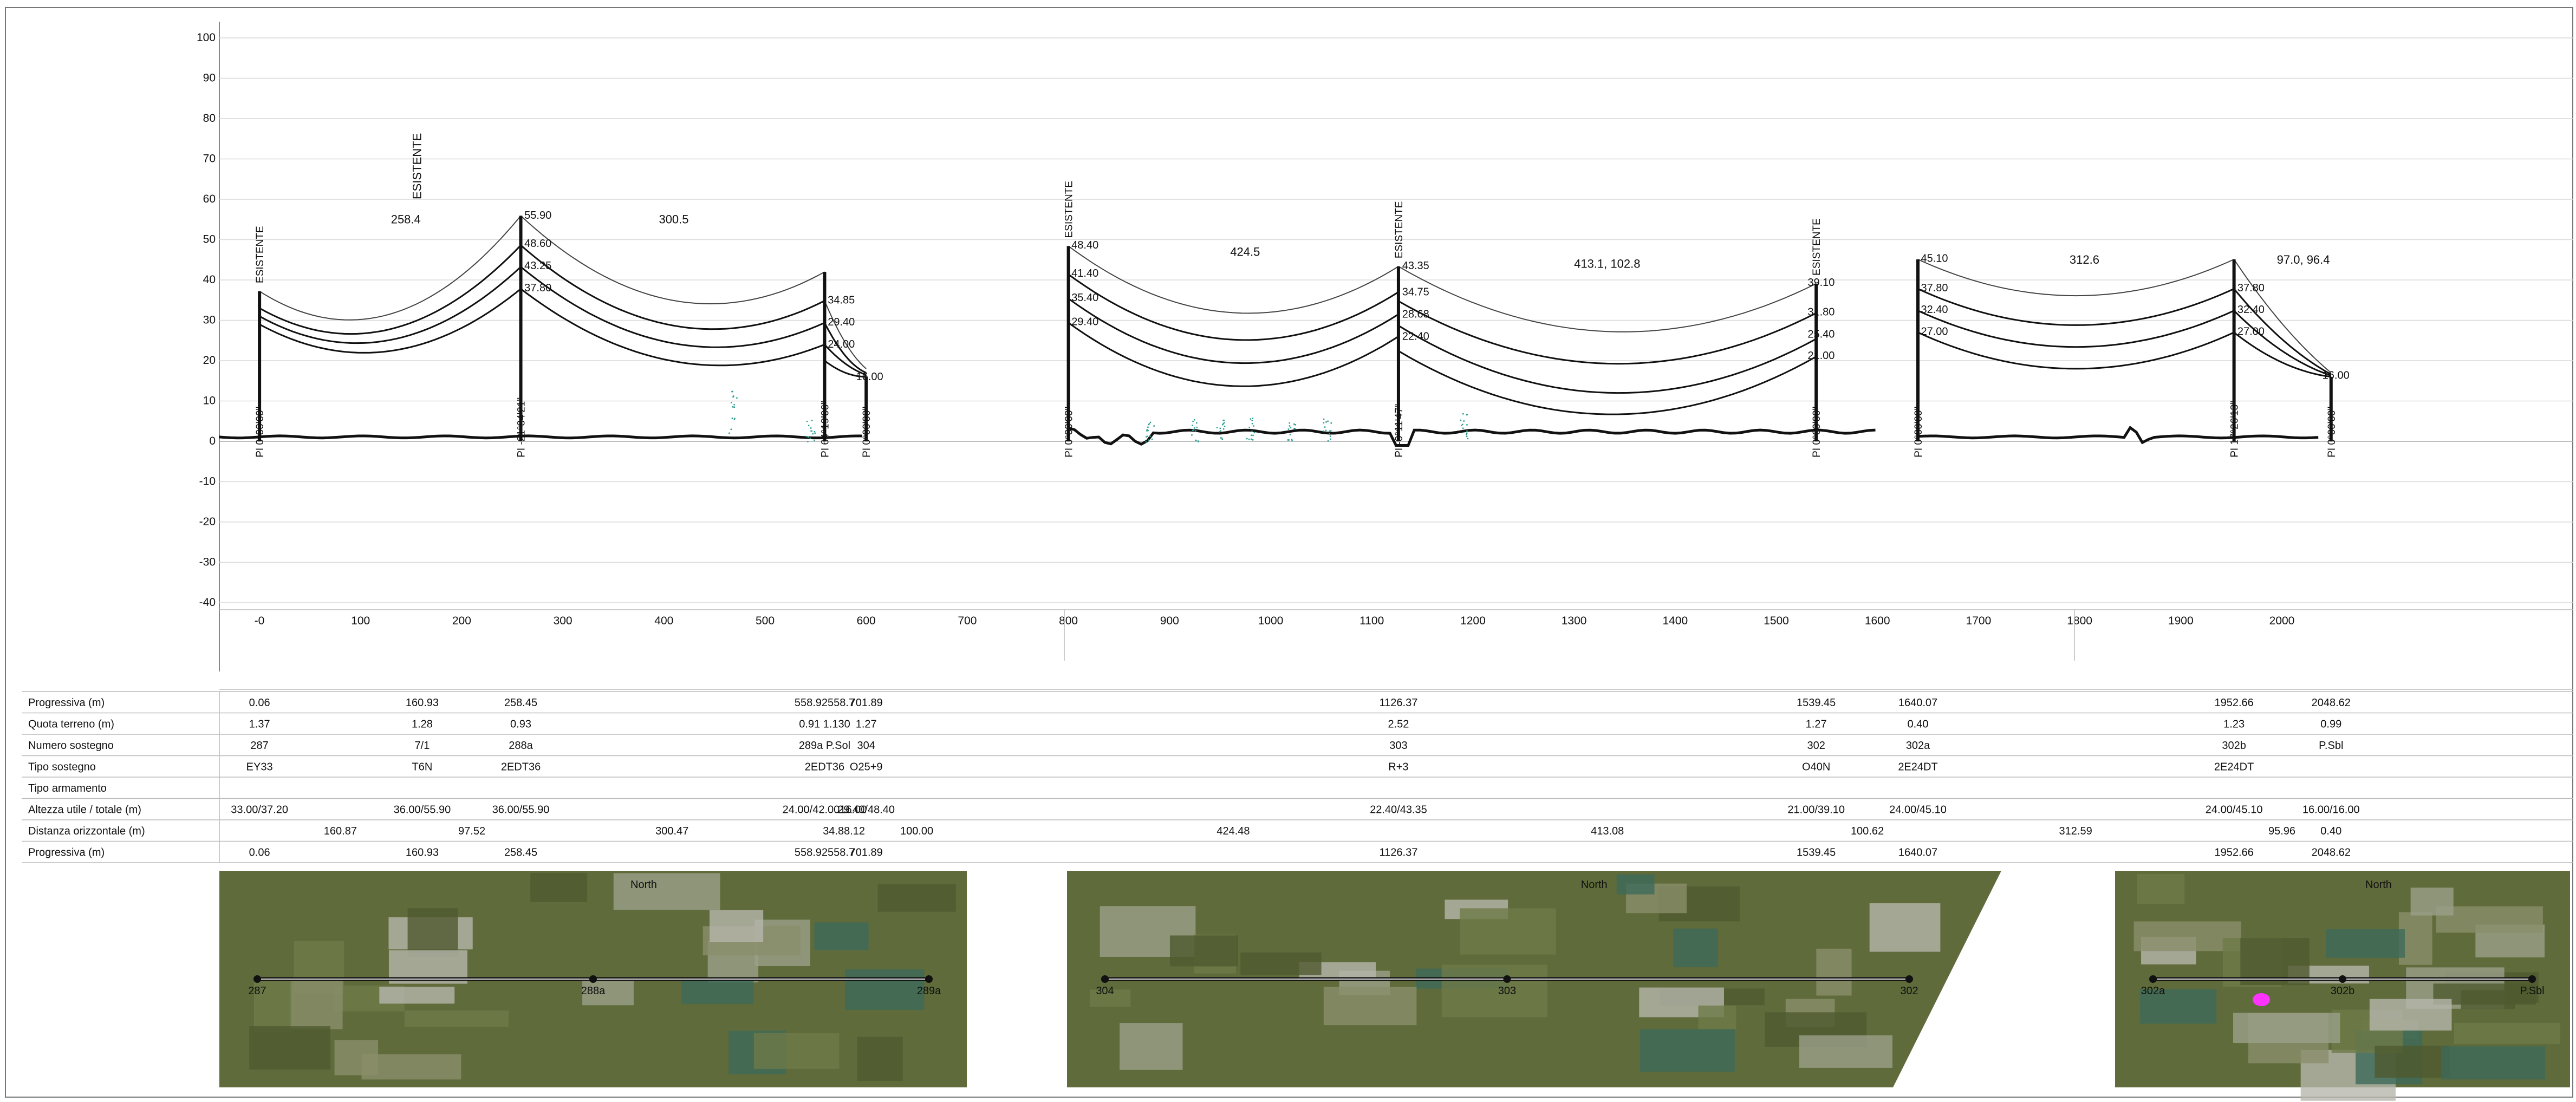  Describe the element at coordinates (2075, 831) in the screenshot. I see `table-cell: 312.59` at that location.